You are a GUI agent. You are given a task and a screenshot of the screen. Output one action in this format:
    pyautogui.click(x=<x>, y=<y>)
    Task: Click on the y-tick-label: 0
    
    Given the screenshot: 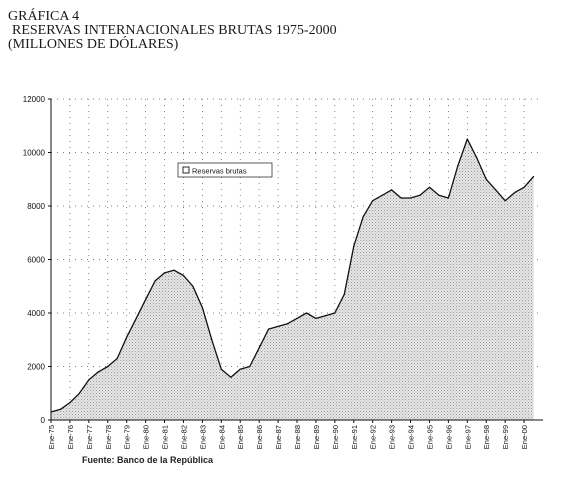 What is the action you would take?
    pyautogui.click(x=43, y=420)
    